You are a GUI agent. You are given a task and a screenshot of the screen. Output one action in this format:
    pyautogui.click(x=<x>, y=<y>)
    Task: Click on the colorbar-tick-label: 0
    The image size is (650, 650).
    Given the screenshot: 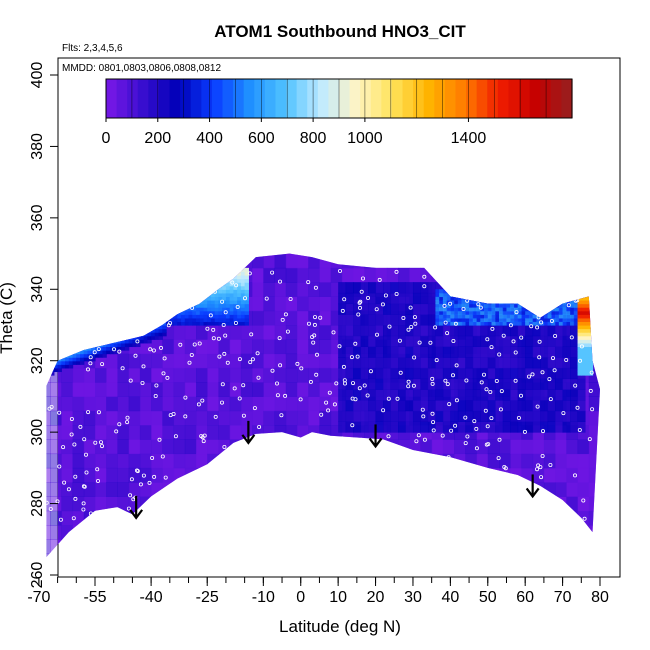 What is the action you would take?
    pyautogui.click(x=106, y=138)
    